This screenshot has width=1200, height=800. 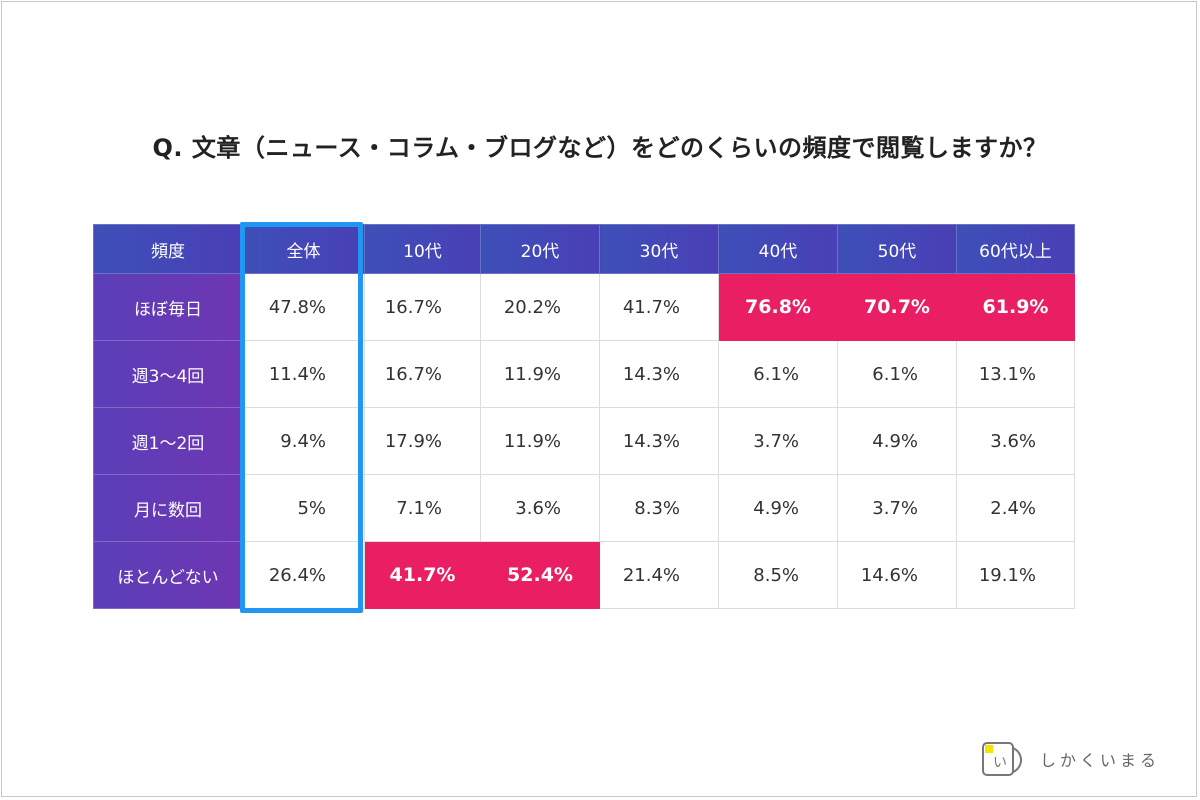 I want to click on table-row: ほぼ毎日 47.8% 16.7% 20.2% 41.7% 76.8% 70.7% 61.9%, so click(x=584, y=307).